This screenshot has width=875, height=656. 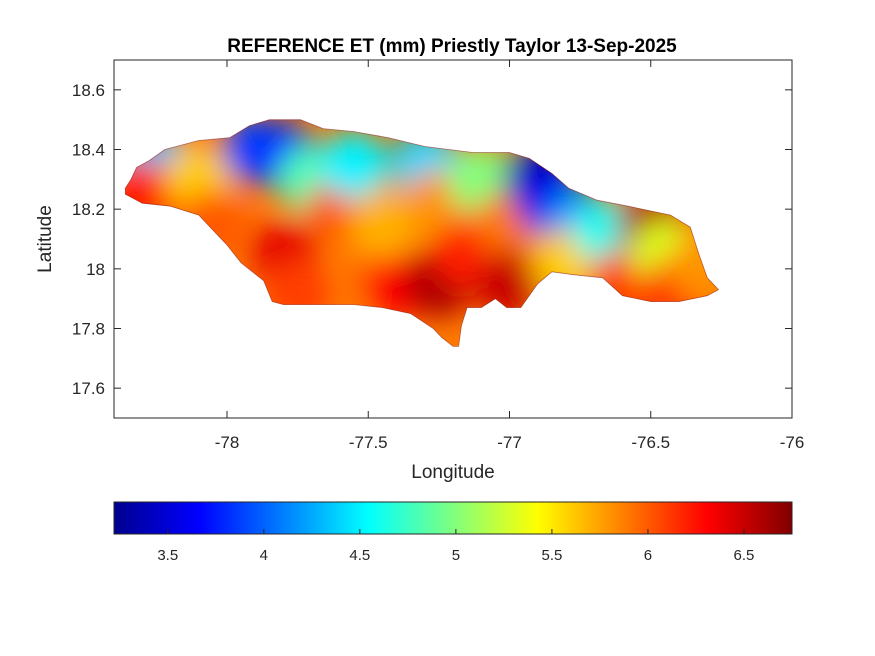 I want to click on x-tick-label: -76.5, so click(x=650, y=442).